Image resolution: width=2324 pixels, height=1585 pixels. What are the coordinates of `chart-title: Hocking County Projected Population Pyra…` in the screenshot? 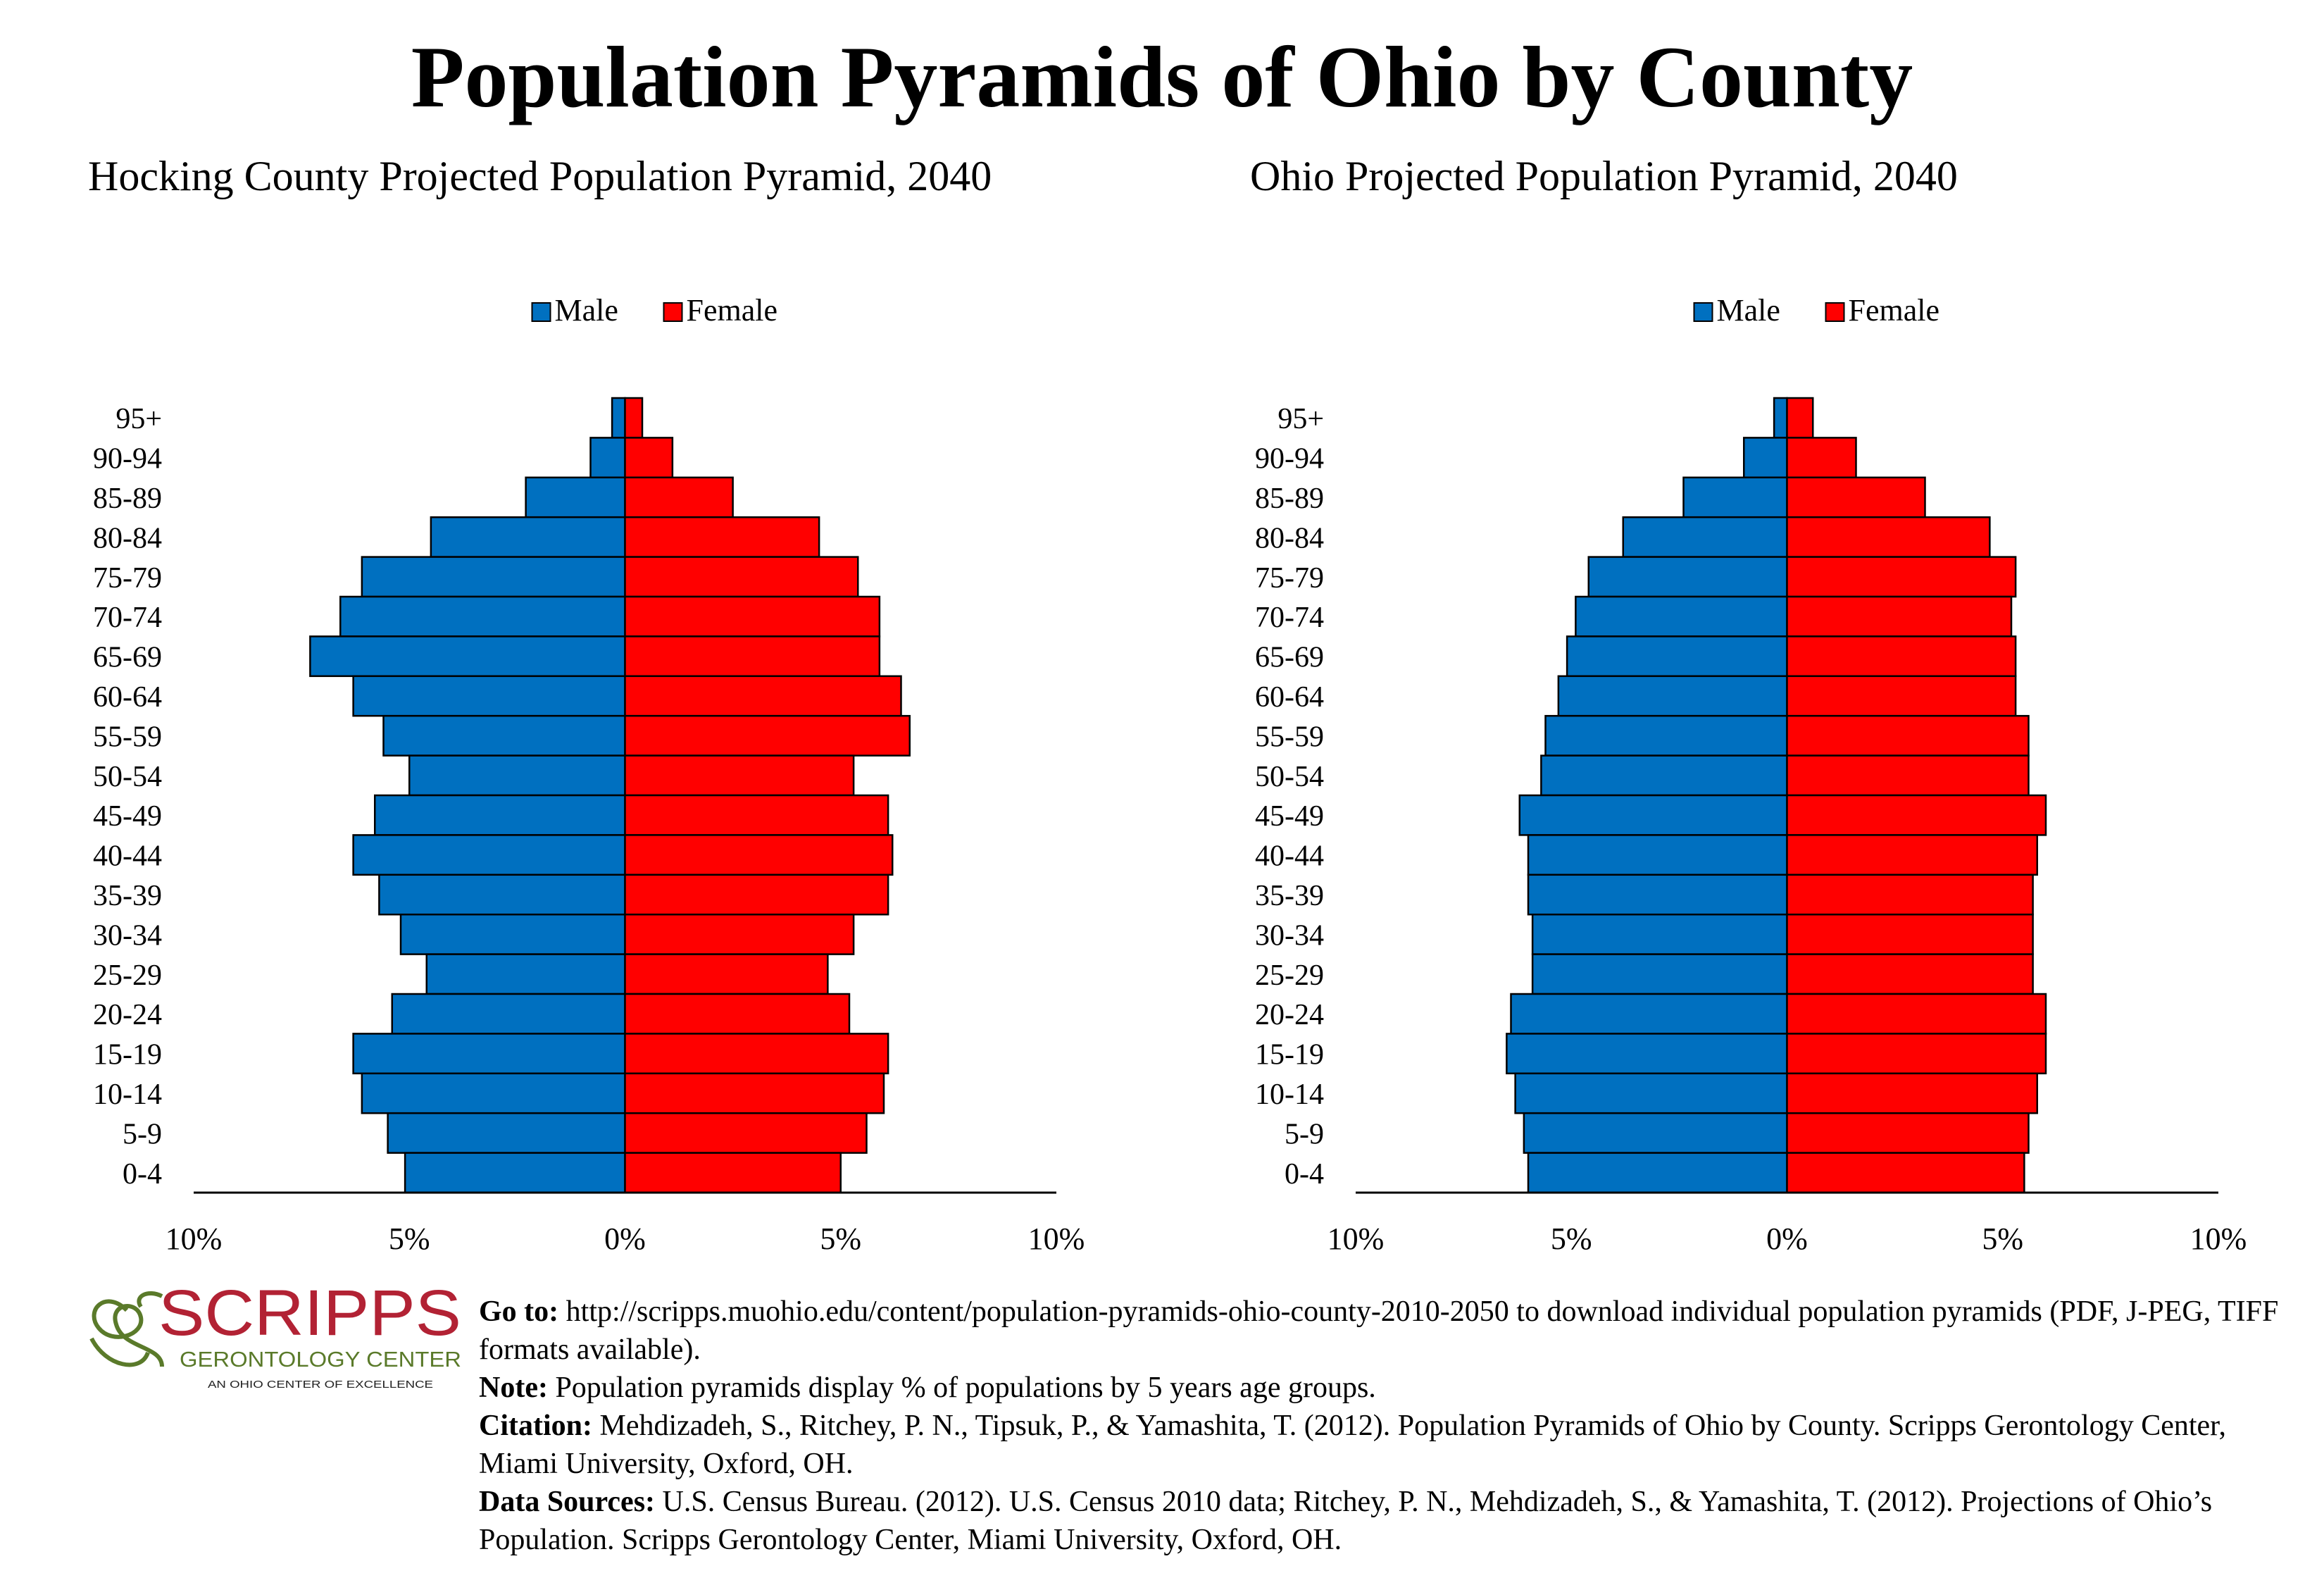 It's located at (540, 176).